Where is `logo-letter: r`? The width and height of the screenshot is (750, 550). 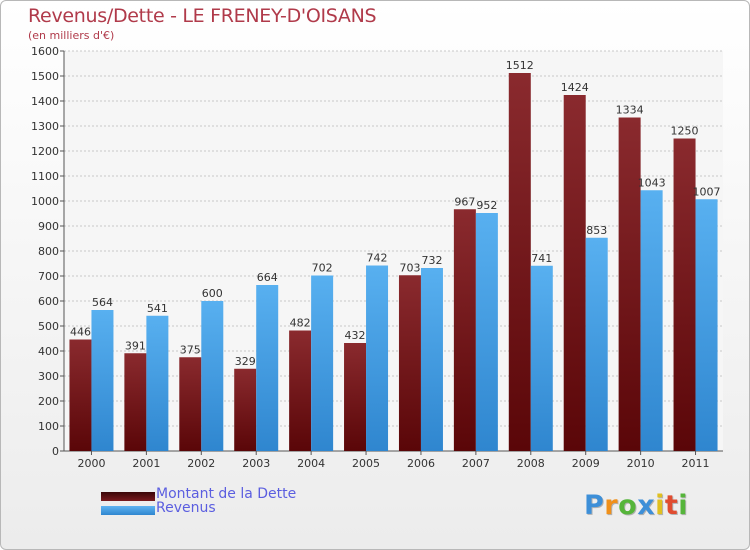
logo-letter: r is located at coordinates (611, 505).